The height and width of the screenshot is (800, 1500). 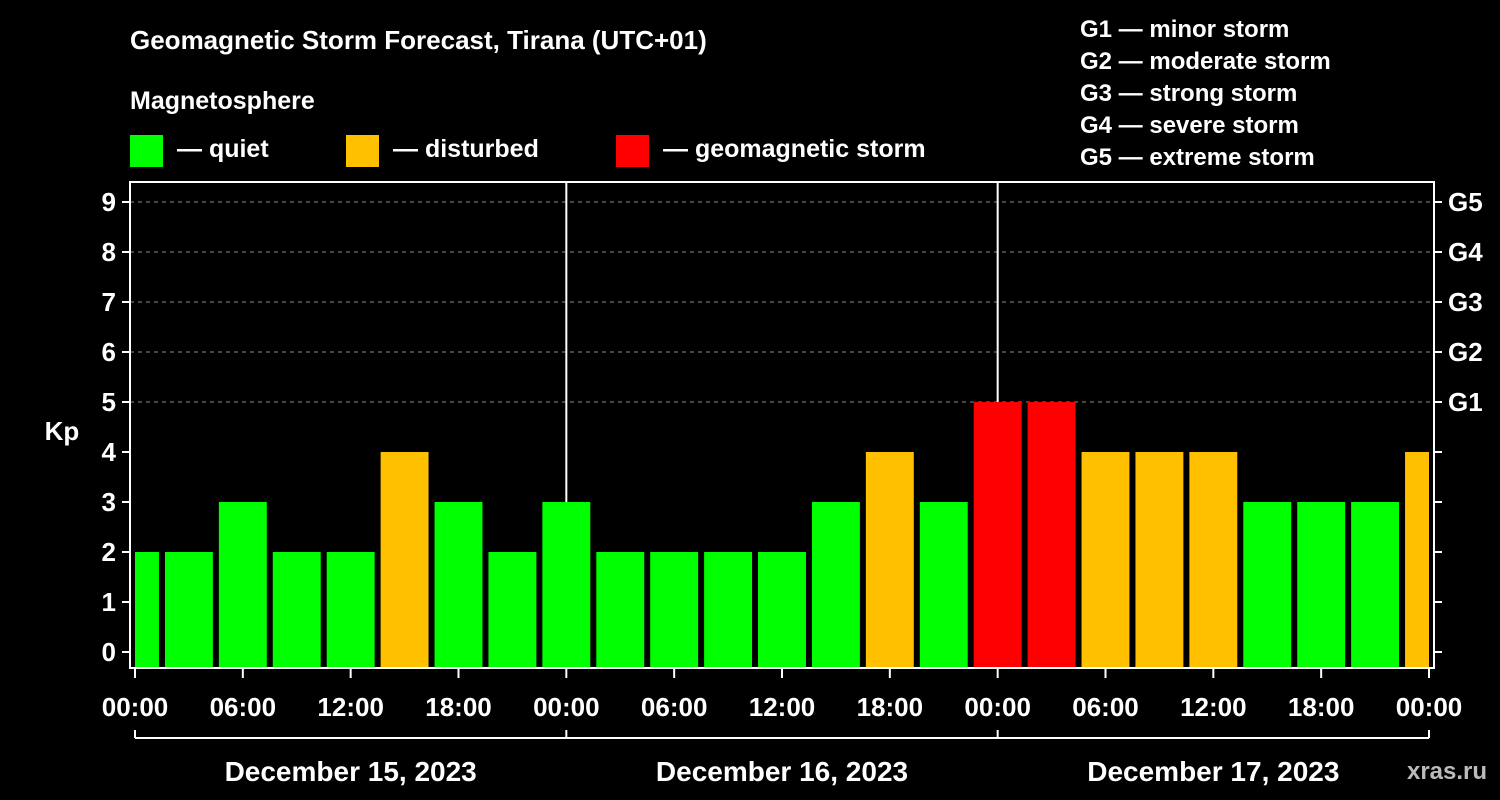 I want to click on storm-level-label: G1, so click(x=1465, y=402).